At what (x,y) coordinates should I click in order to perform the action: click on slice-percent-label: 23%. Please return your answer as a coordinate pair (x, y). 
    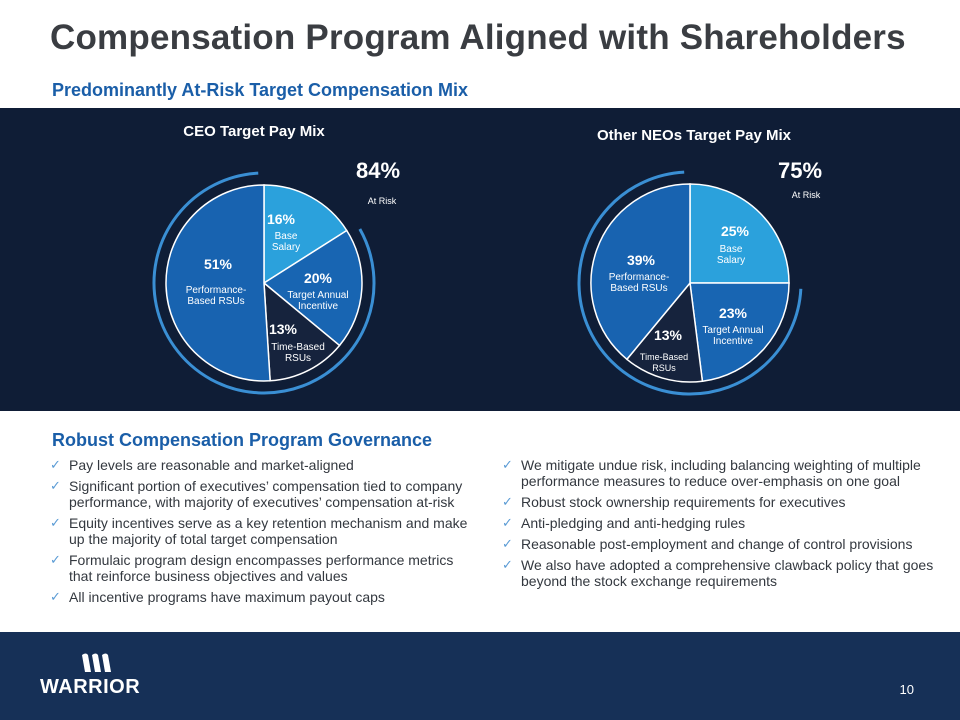
    Looking at the image, I should click on (733, 313).